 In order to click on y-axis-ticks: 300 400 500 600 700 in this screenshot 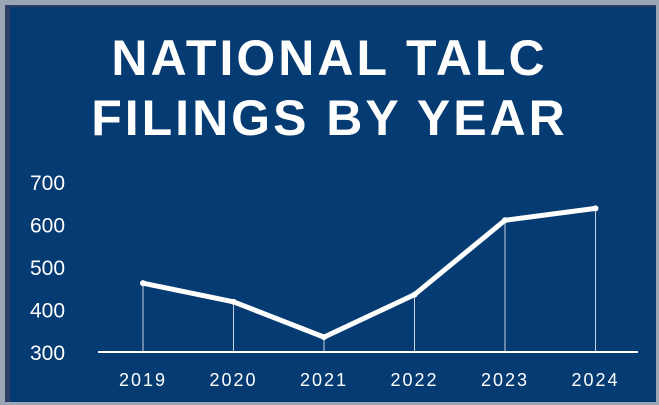, I will do `click(47, 268)`.